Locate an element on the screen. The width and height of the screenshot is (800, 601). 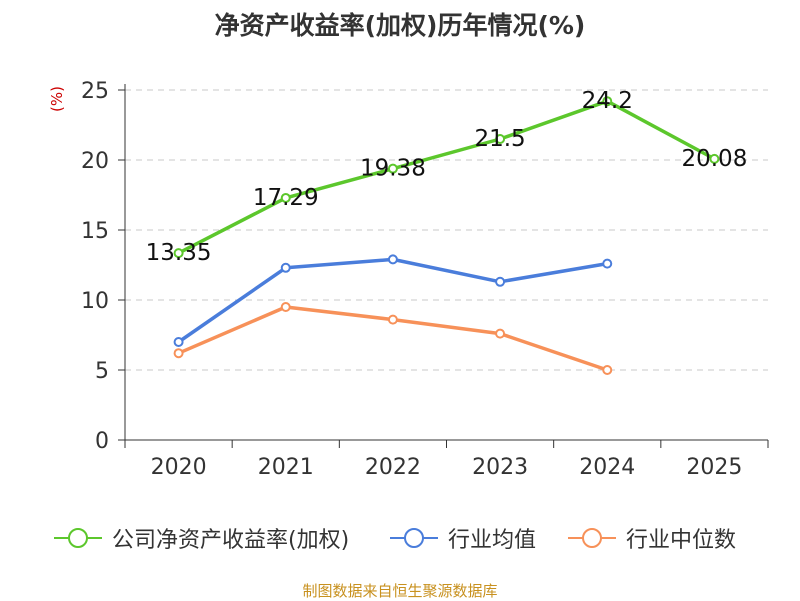
legend-label: 行业中位数 is located at coordinates (681, 540).